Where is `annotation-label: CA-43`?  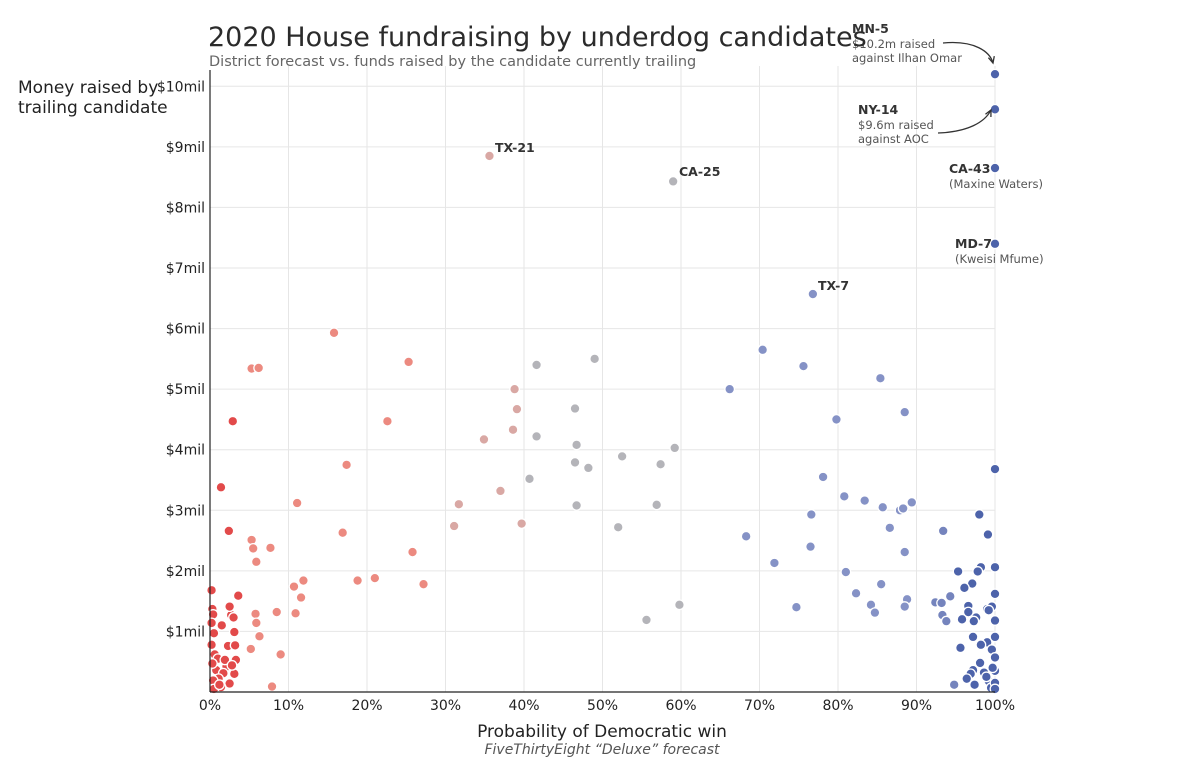
annotation-label: CA-43 is located at coordinates (969, 168).